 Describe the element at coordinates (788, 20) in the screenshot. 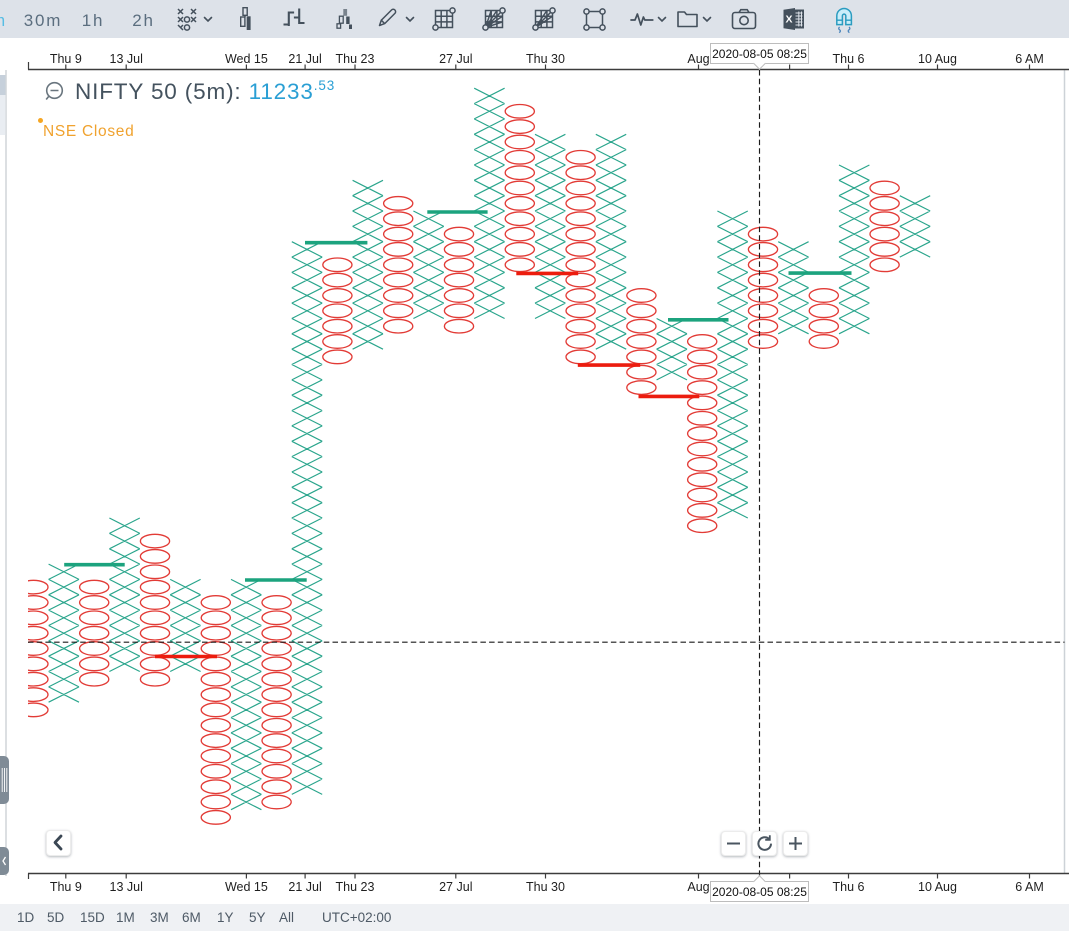

I see `svg-text: X` at that location.